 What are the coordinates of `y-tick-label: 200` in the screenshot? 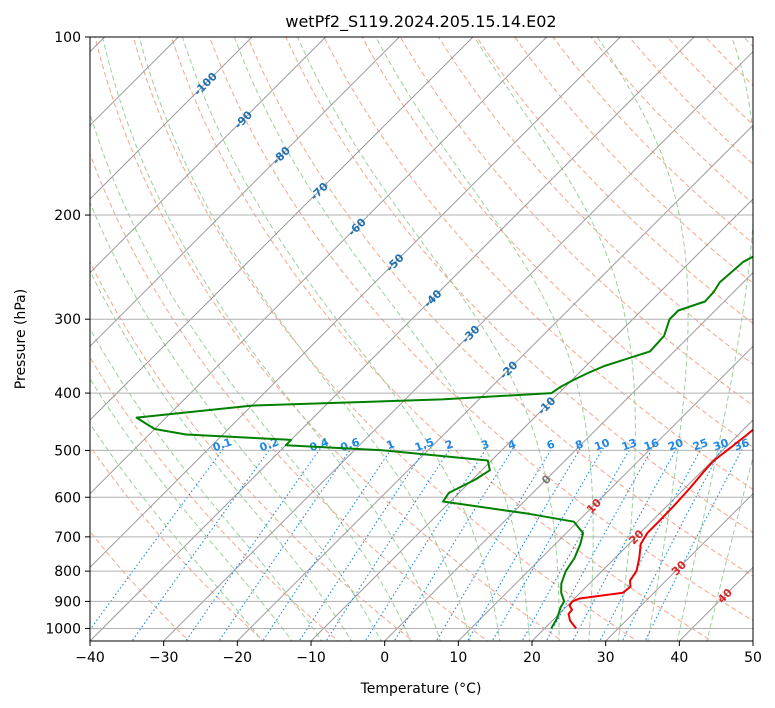 It's located at (67, 216).